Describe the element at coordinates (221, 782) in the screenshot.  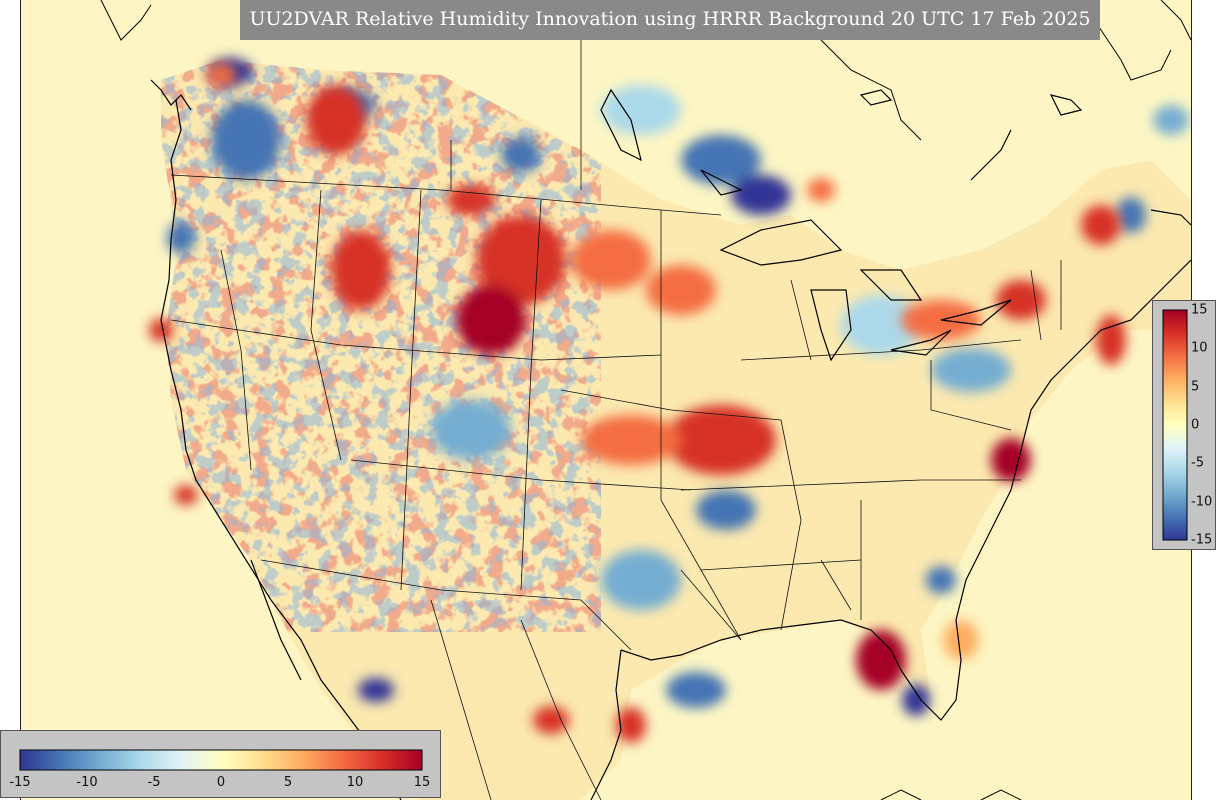
I see `colorbar-horizontal-tick-label: 0` at that location.